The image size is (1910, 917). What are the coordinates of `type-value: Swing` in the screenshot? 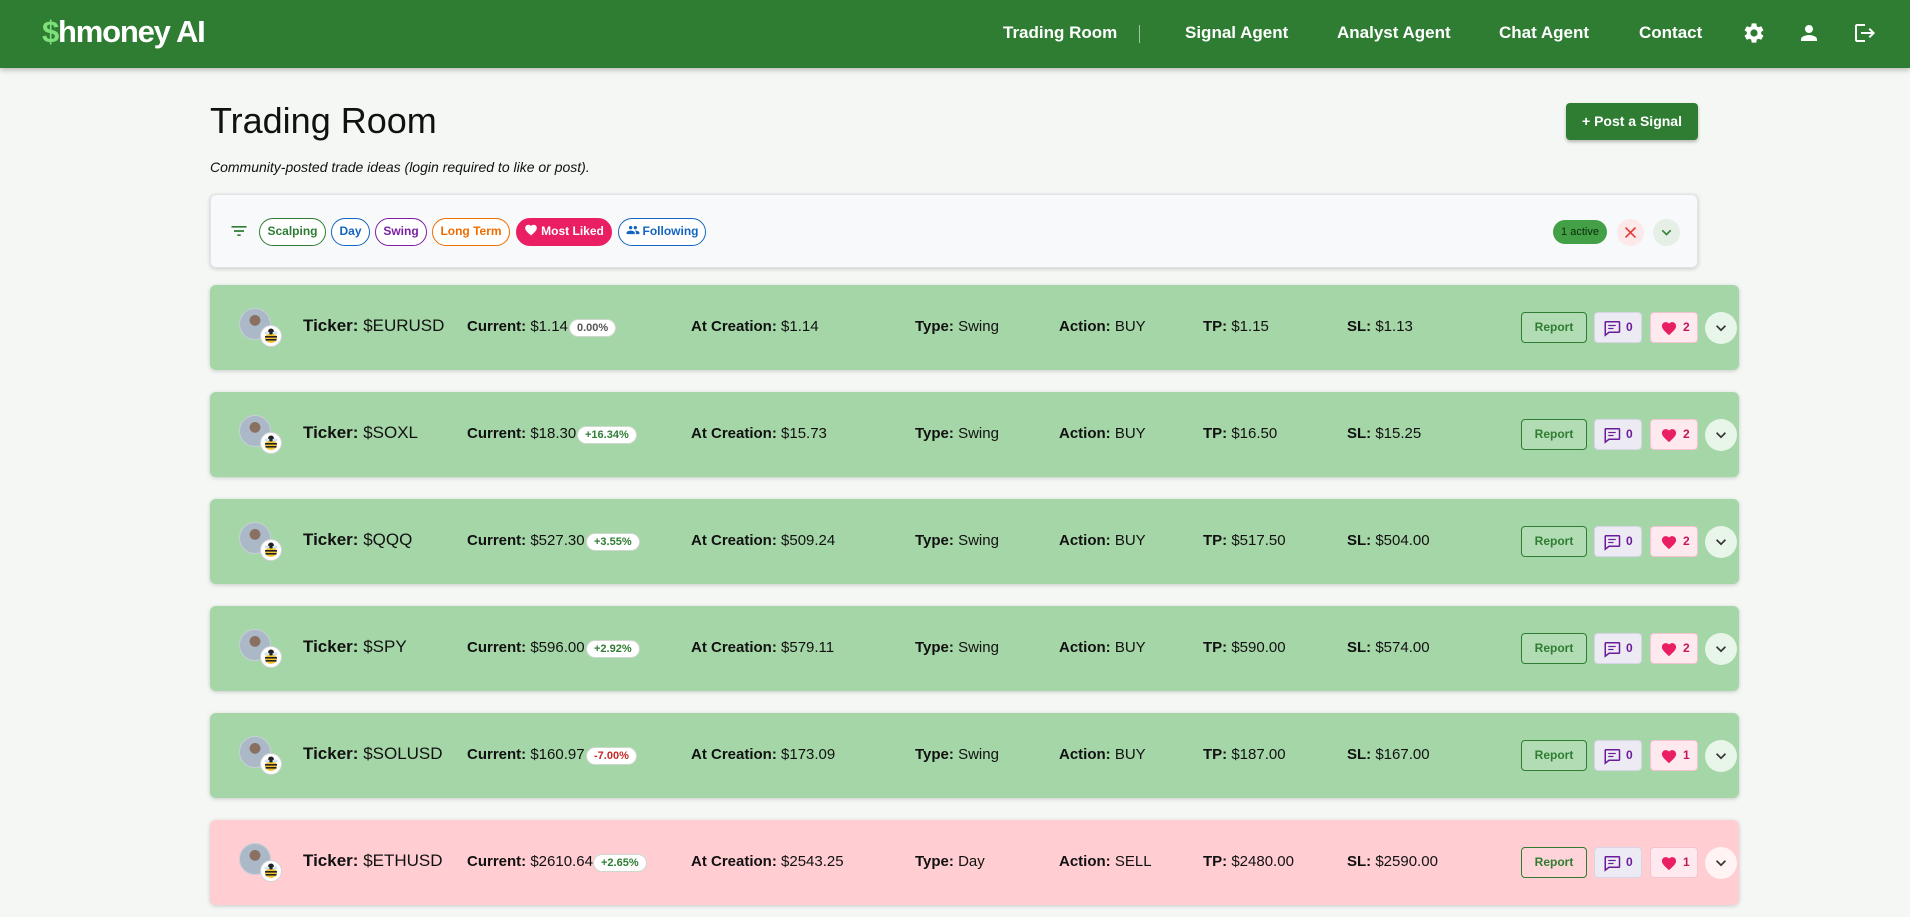 It's located at (978, 540).